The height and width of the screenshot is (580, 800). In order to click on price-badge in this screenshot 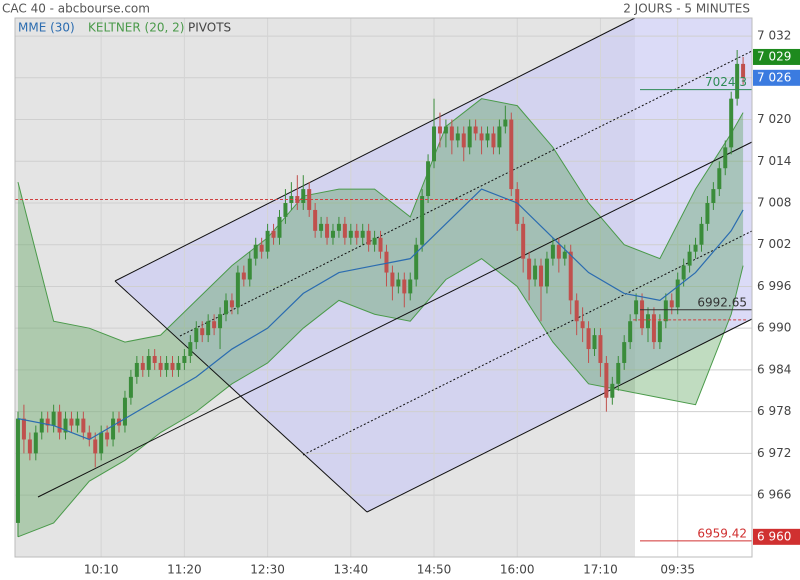, I will do `click(776, 536)`.